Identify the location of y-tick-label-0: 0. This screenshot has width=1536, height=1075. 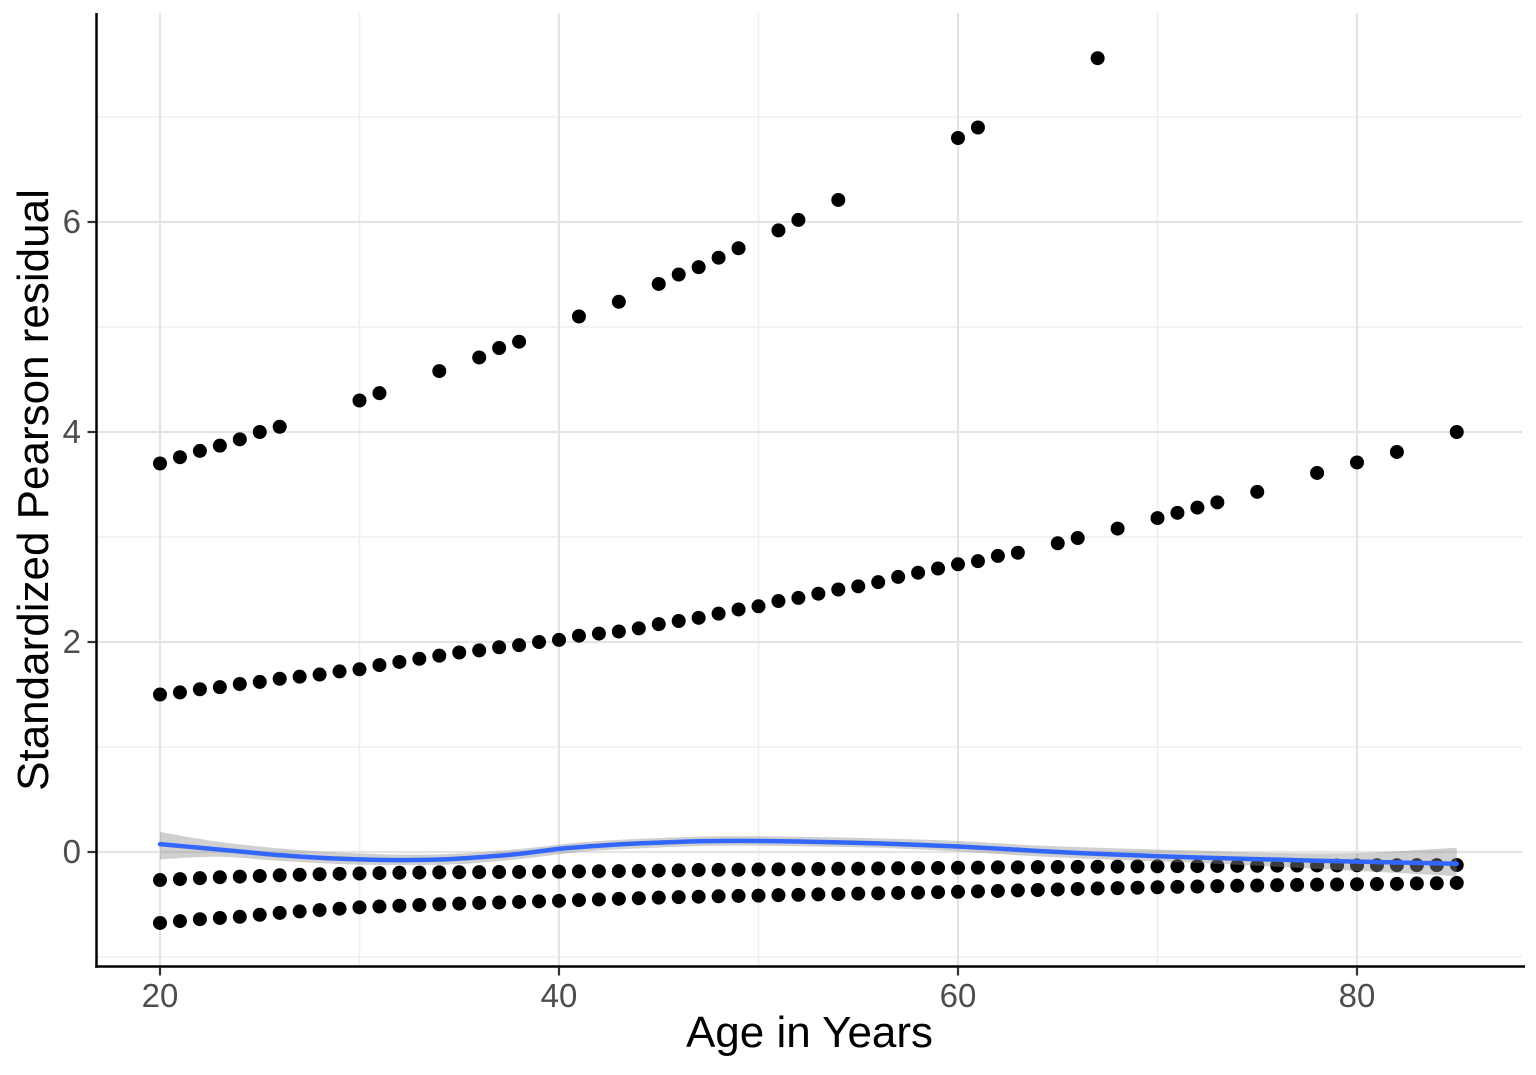
(71, 851).